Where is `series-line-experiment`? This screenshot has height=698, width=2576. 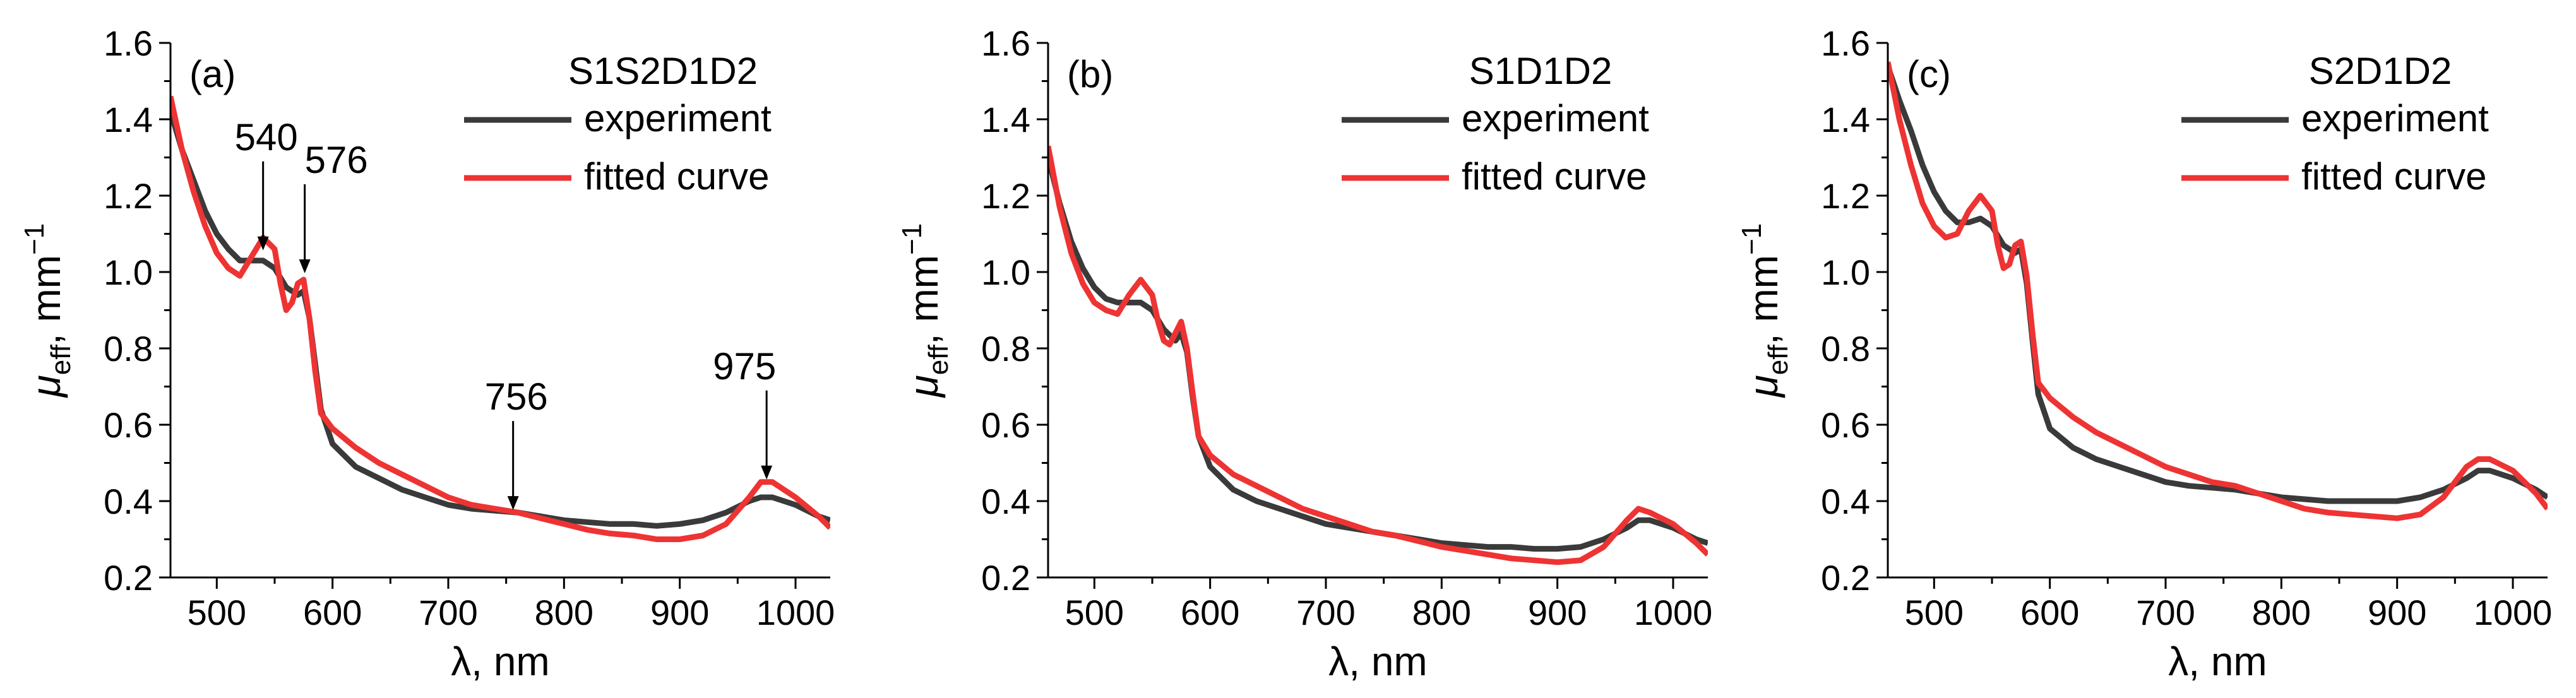
series-line-experiment is located at coordinates (1378, 354).